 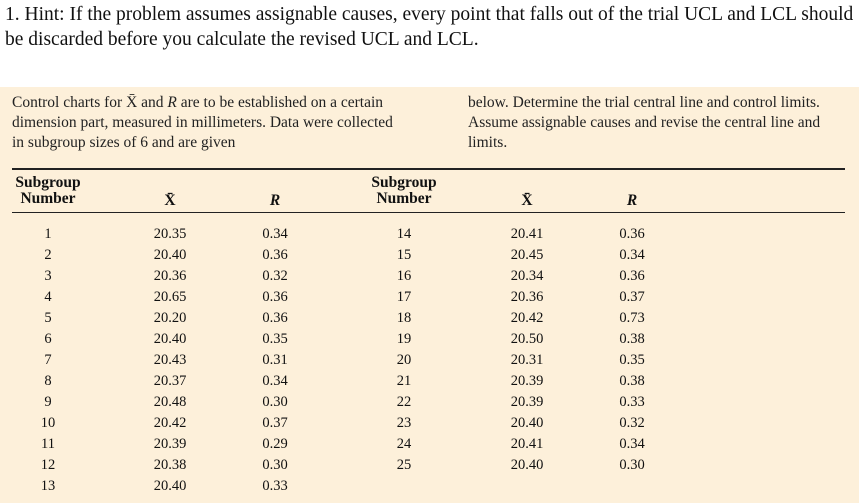 I want to click on table-cell: 14, so click(x=404, y=234).